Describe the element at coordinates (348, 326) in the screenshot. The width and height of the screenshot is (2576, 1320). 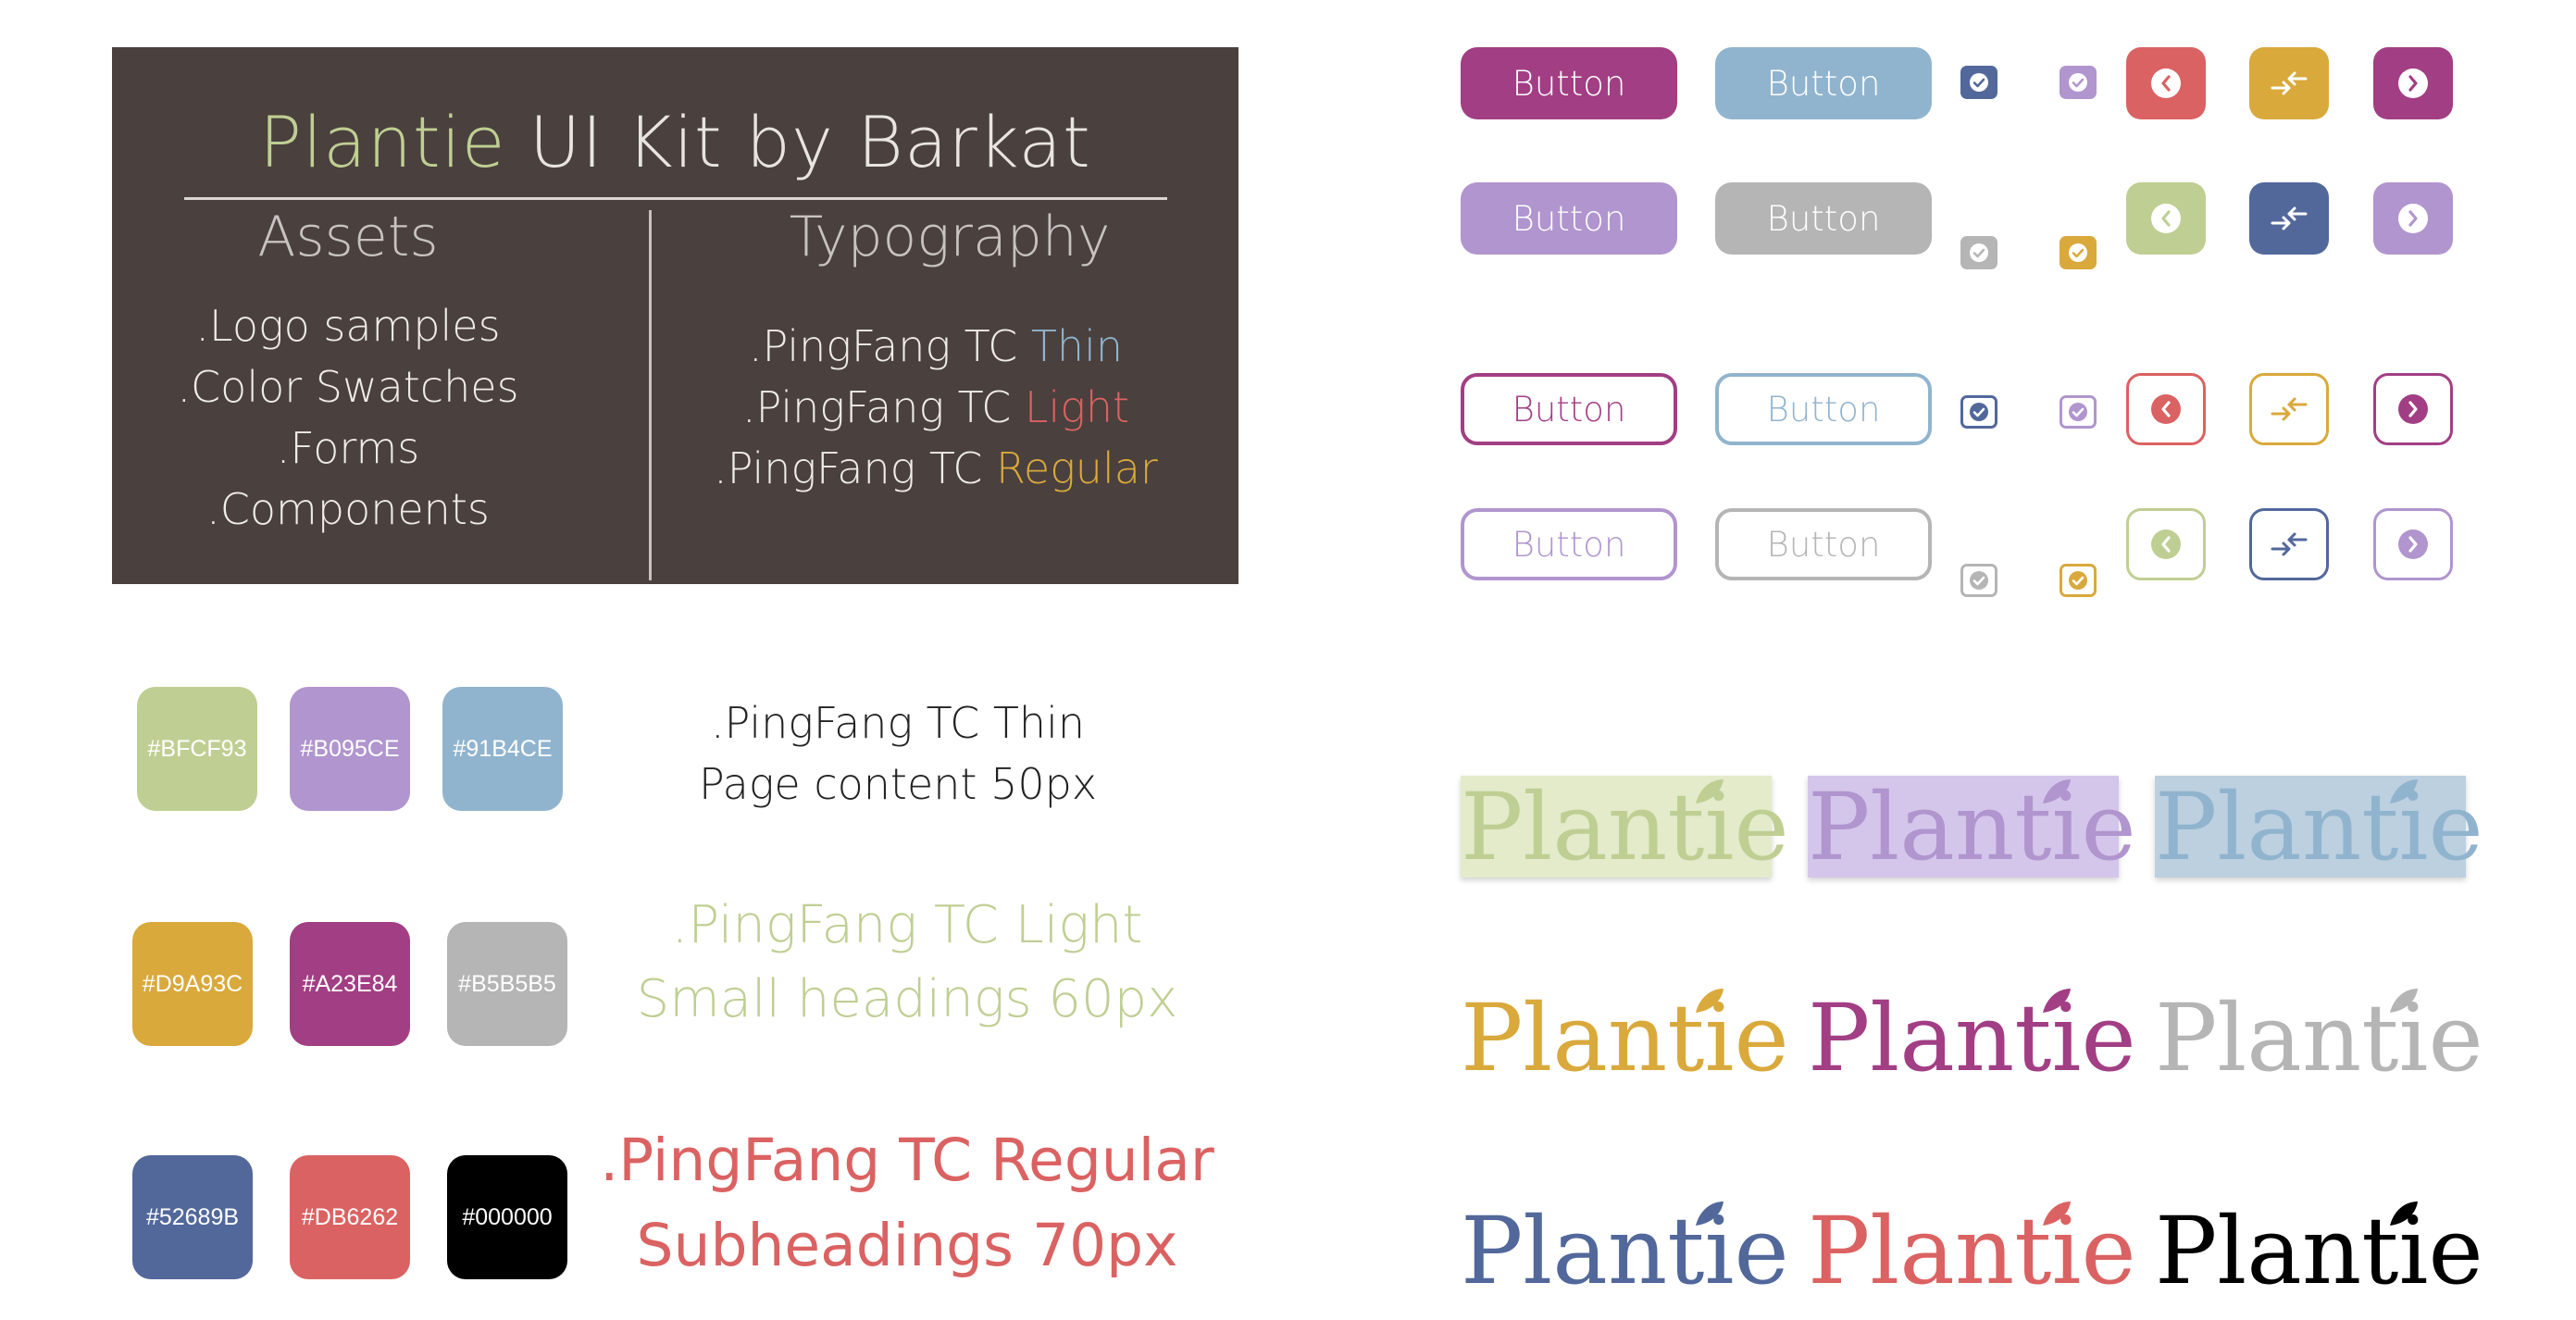
I see `assets-item: .Logo samples` at that location.